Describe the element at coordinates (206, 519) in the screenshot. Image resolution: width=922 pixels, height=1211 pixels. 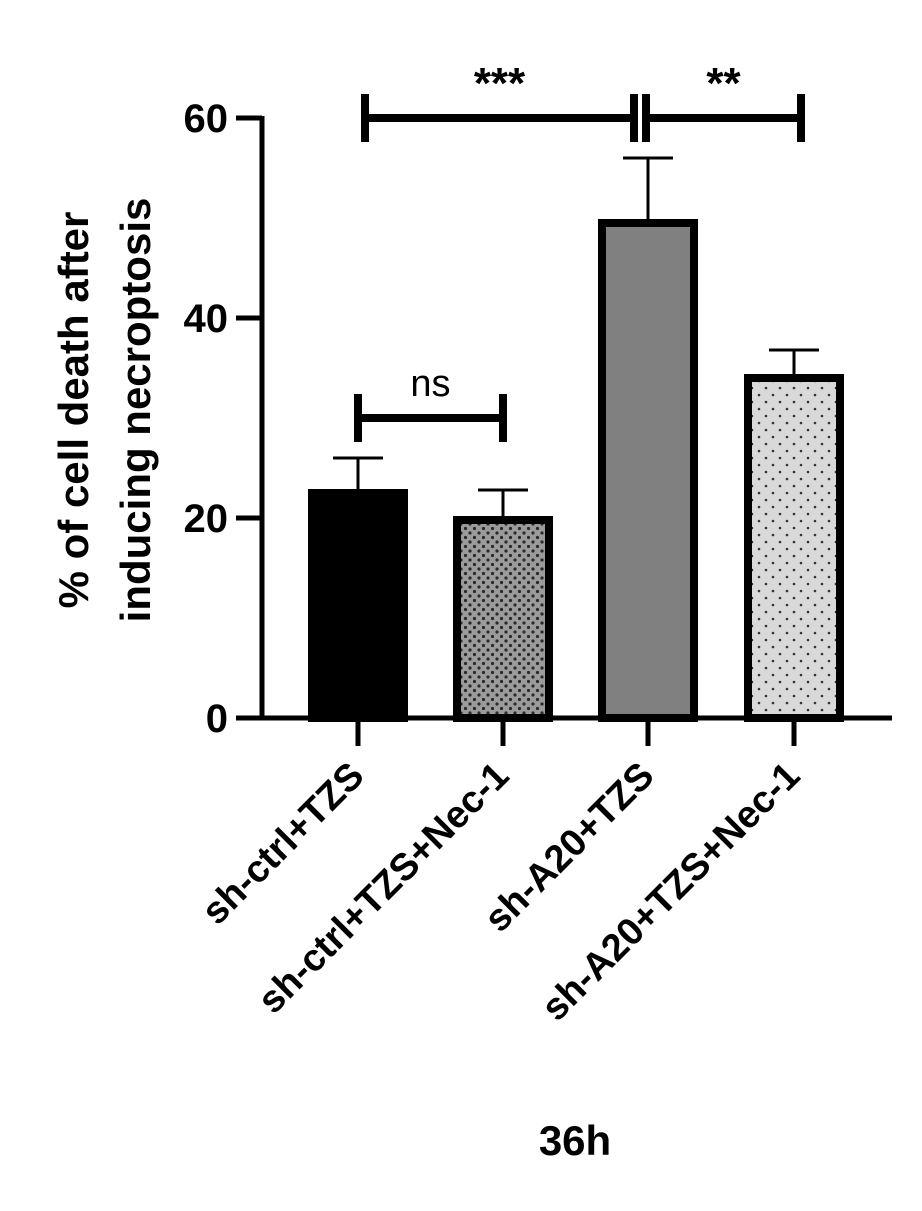
I see `y-tick-label-20: 20` at that location.